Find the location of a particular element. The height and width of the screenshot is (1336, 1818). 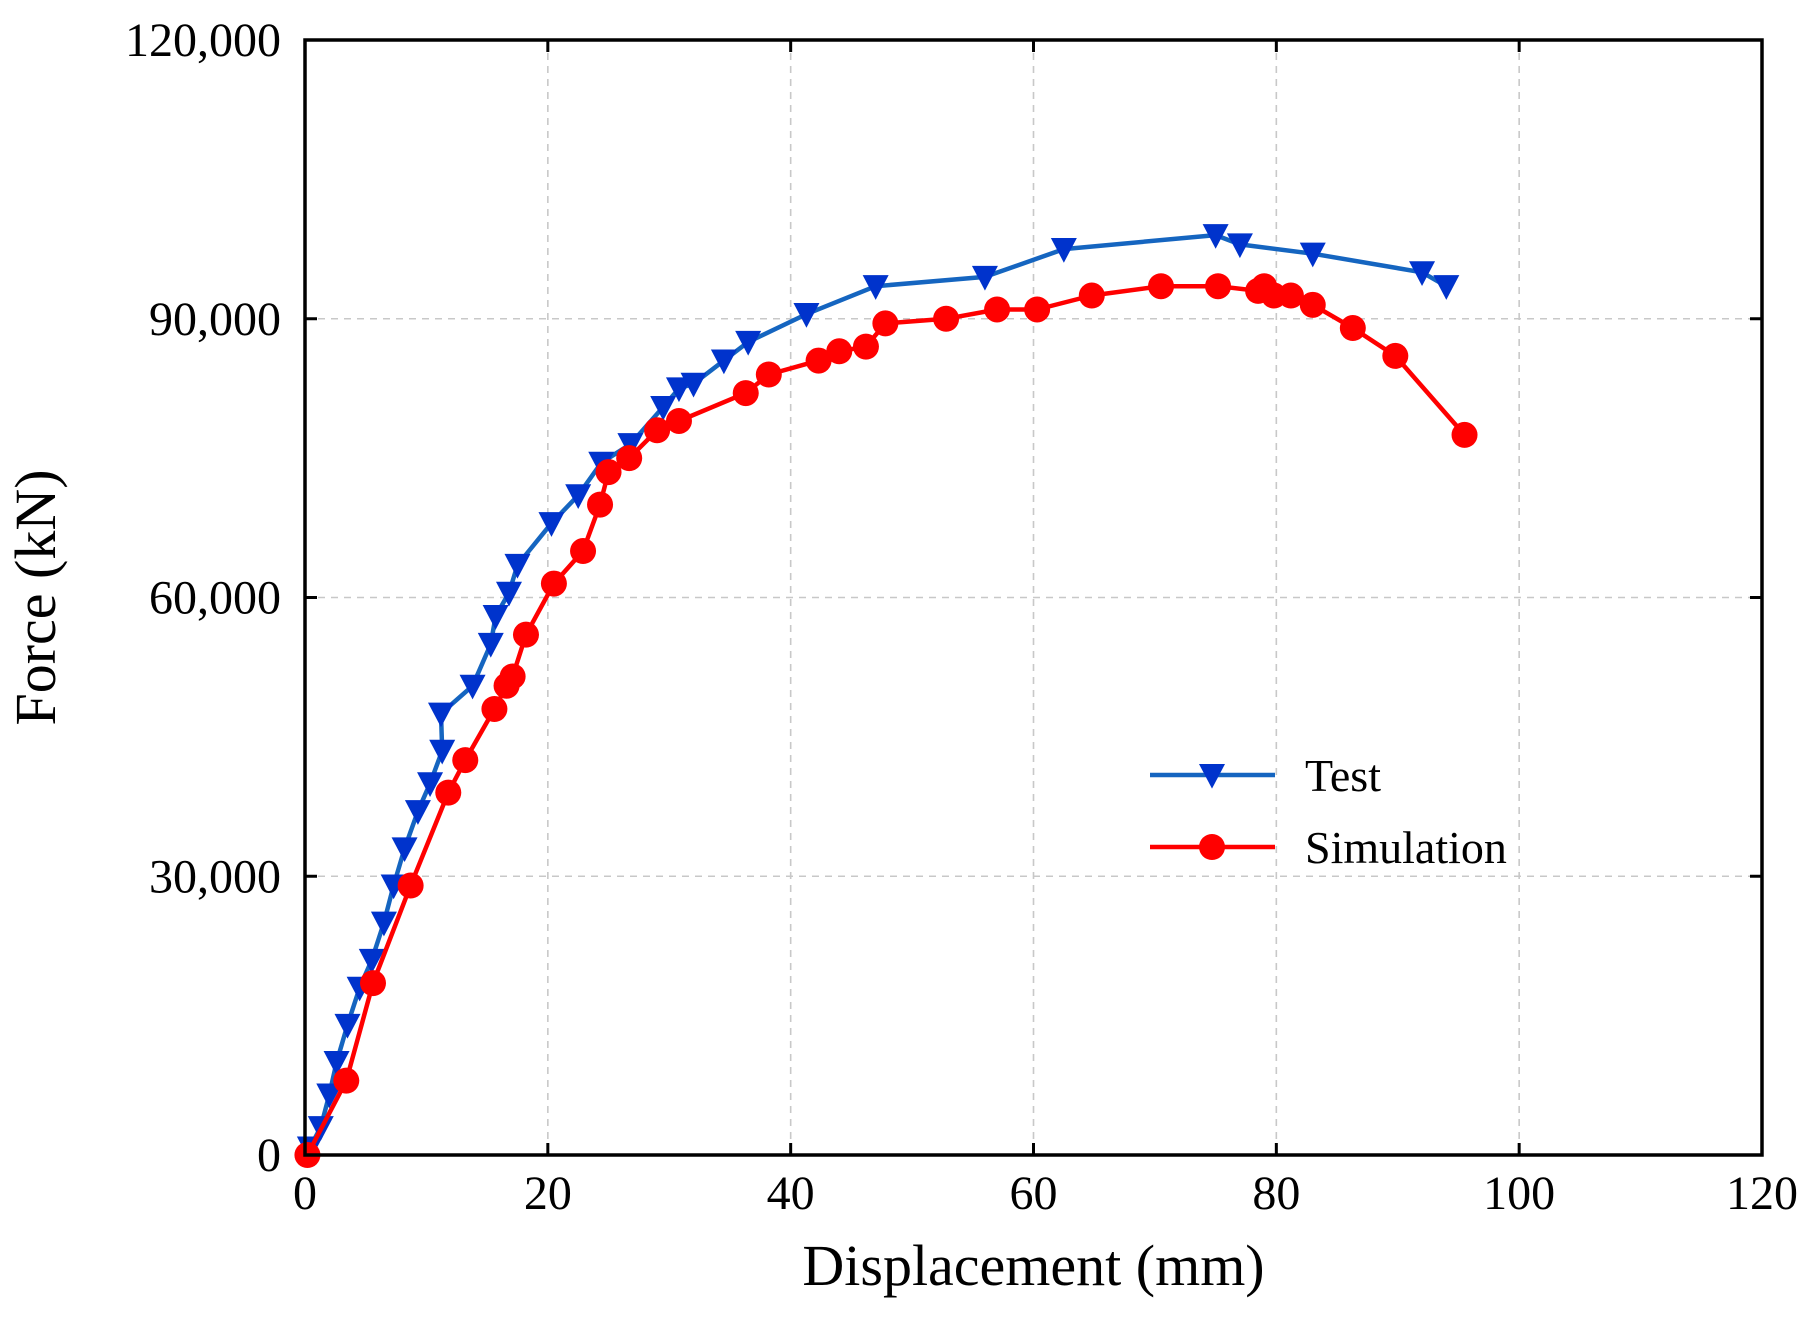

x-tick-label: 120 is located at coordinates (1762, 1193).